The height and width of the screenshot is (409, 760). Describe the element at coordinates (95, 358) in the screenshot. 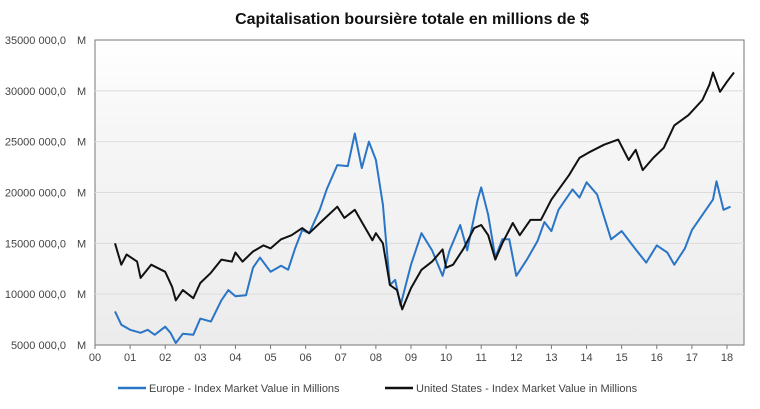

I see `x-tick-label: 00` at that location.